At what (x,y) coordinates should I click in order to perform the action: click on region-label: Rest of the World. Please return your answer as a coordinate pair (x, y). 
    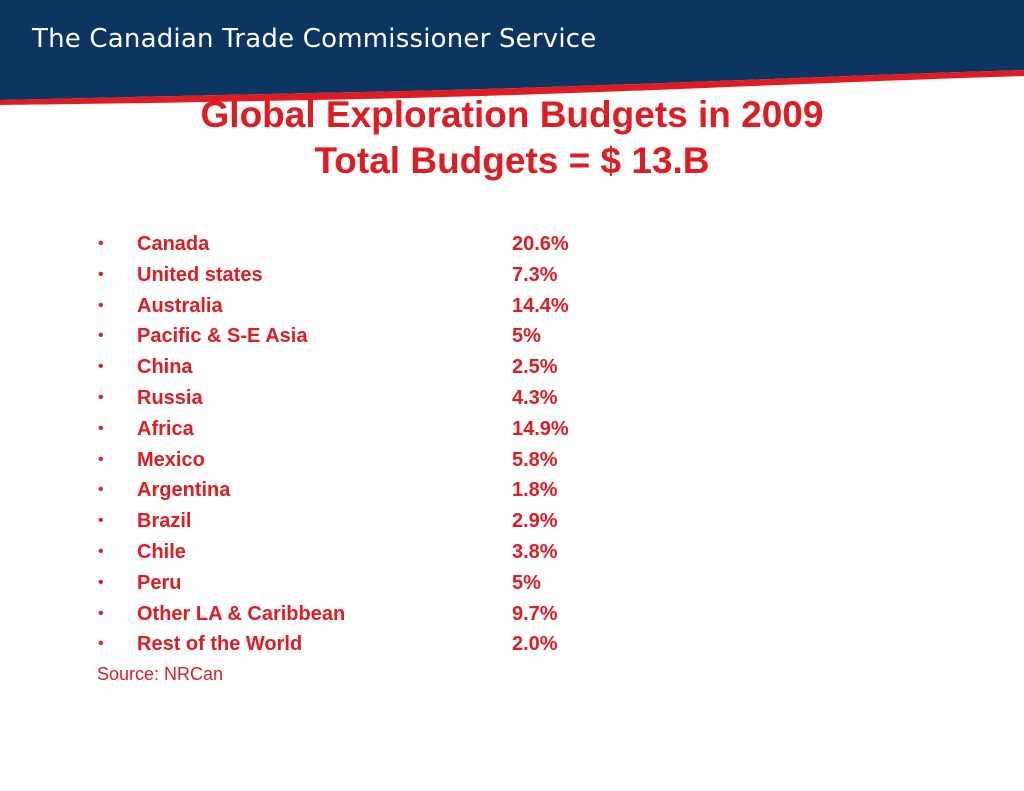
    Looking at the image, I should click on (220, 644).